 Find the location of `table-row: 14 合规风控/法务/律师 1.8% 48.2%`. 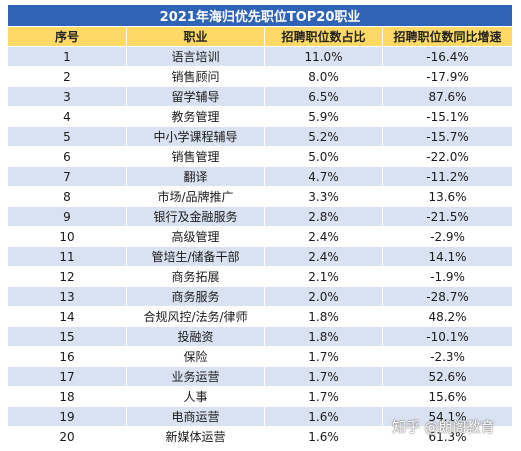

table-row: 14 合规风控/法务/律师 1.8% 48.2% is located at coordinates (260, 316).